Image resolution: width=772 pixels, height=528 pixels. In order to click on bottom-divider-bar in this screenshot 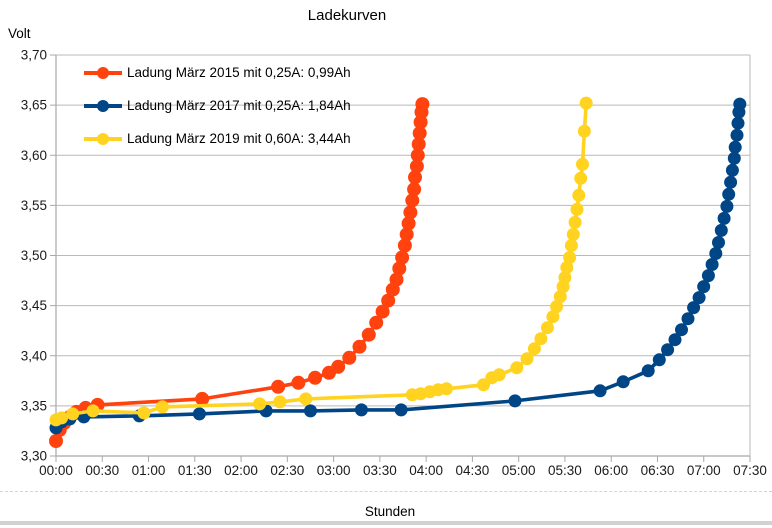, I will do `click(386, 523)`.